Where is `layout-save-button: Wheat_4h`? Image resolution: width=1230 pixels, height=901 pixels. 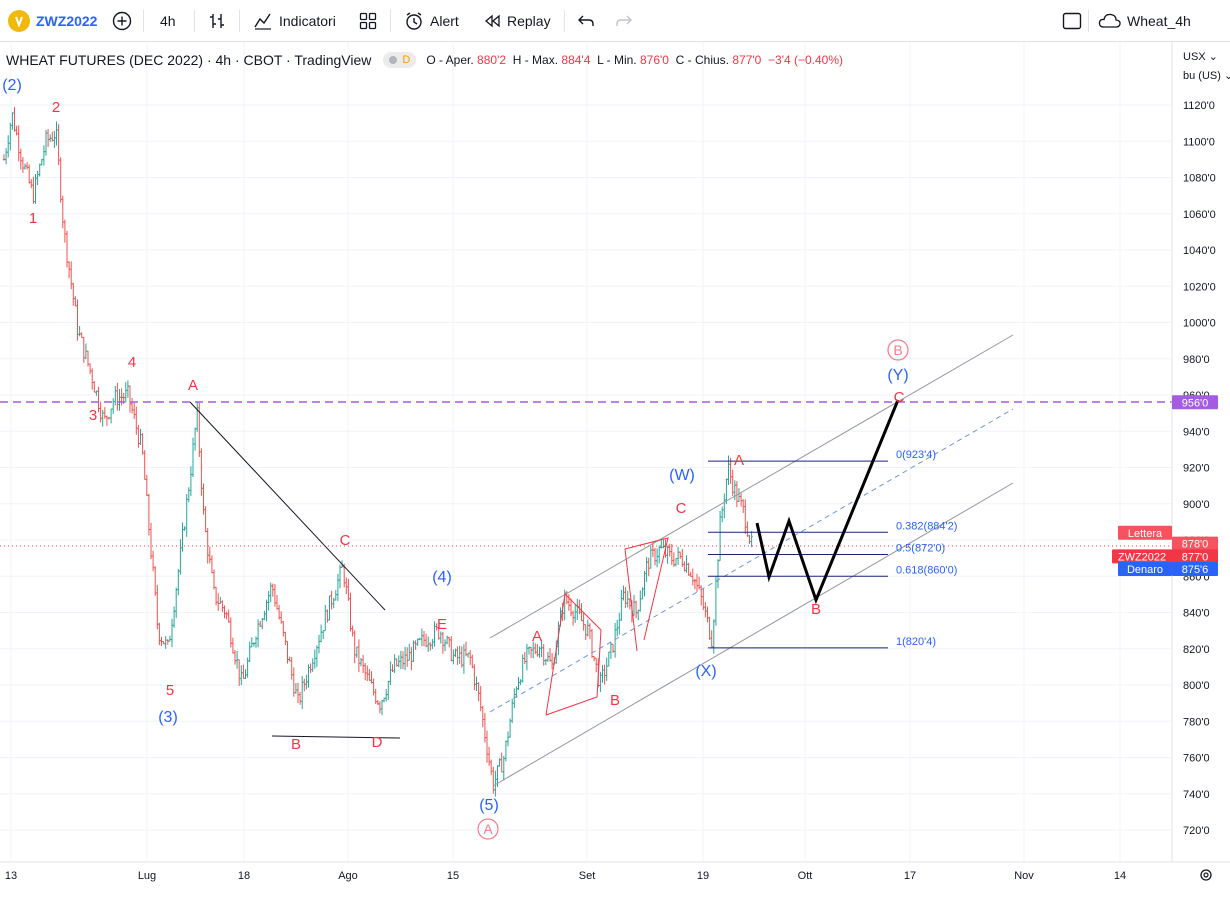 layout-save-button: Wheat_4h is located at coordinates (1144, 21).